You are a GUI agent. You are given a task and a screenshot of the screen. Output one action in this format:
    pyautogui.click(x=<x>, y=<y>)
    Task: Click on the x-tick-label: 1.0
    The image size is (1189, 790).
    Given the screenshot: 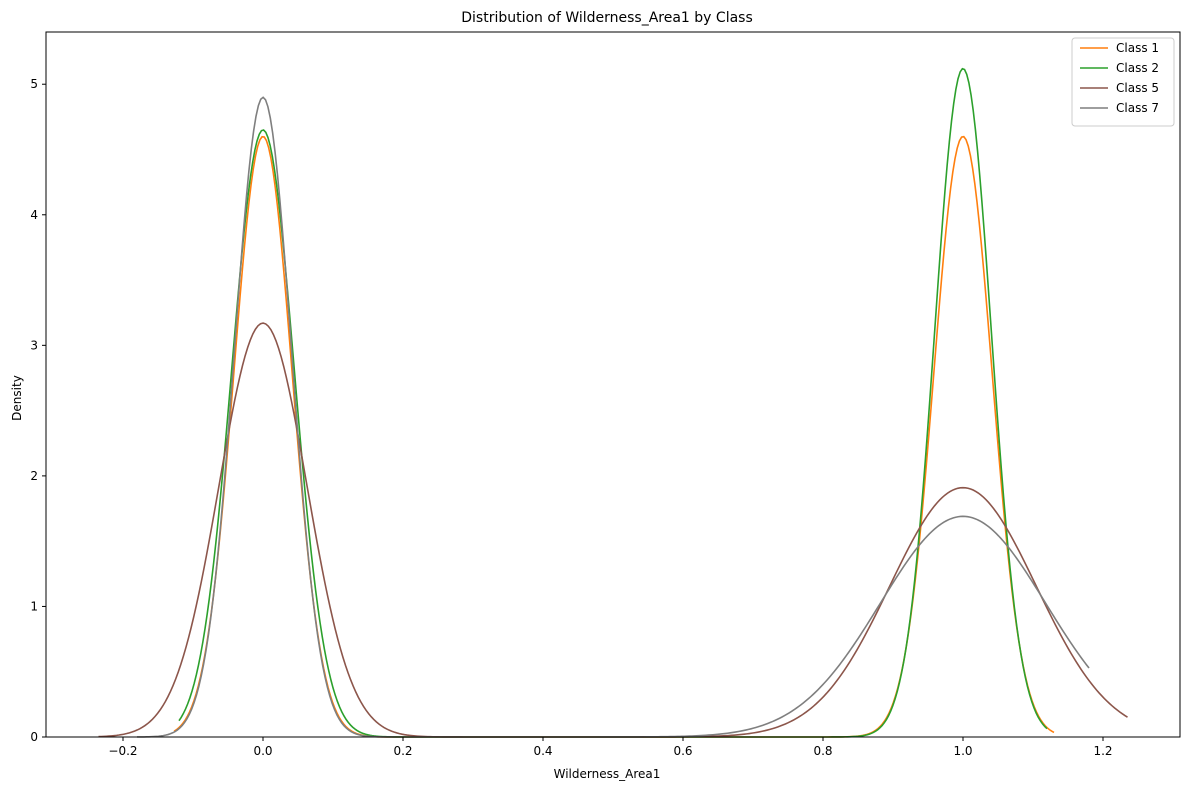 What is the action you would take?
    pyautogui.click(x=962, y=751)
    